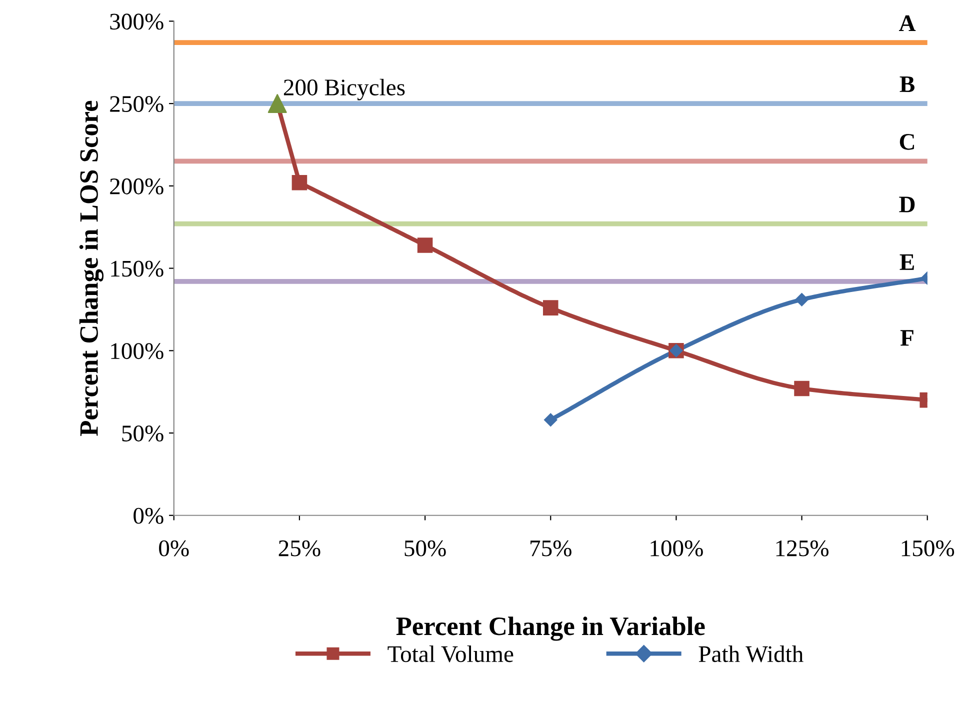 This screenshot has width=966, height=706. Describe the element at coordinates (802, 548) in the screenshot. I see `x-tick-label: 125%` at that location.